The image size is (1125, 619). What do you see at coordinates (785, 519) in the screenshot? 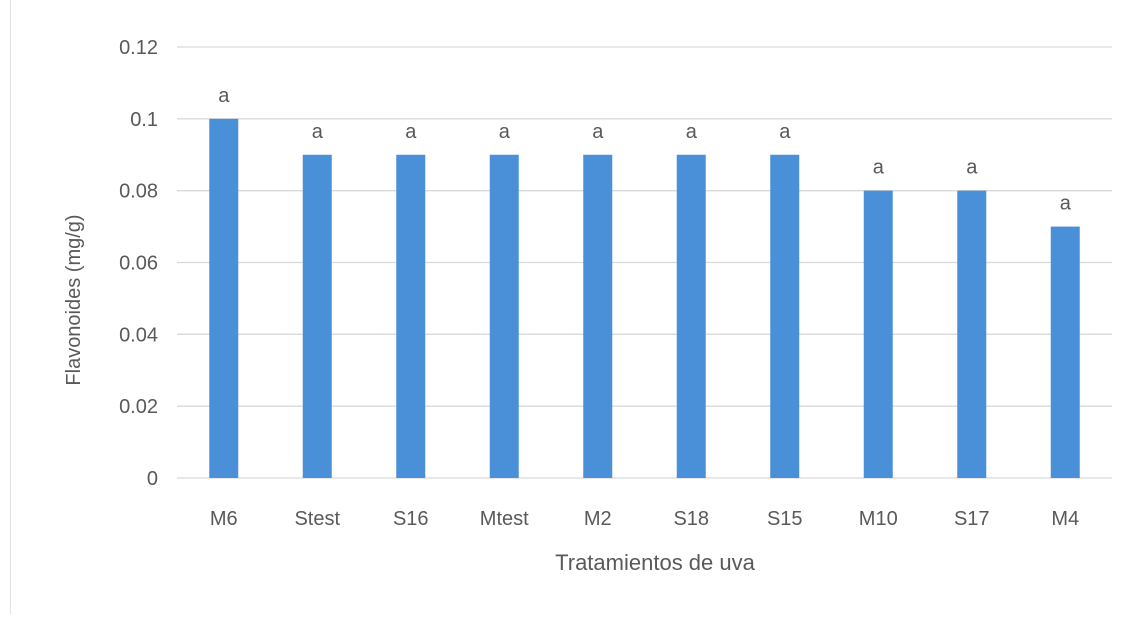
I see `x-tick-label: S15` at bounding box center [785, 519].